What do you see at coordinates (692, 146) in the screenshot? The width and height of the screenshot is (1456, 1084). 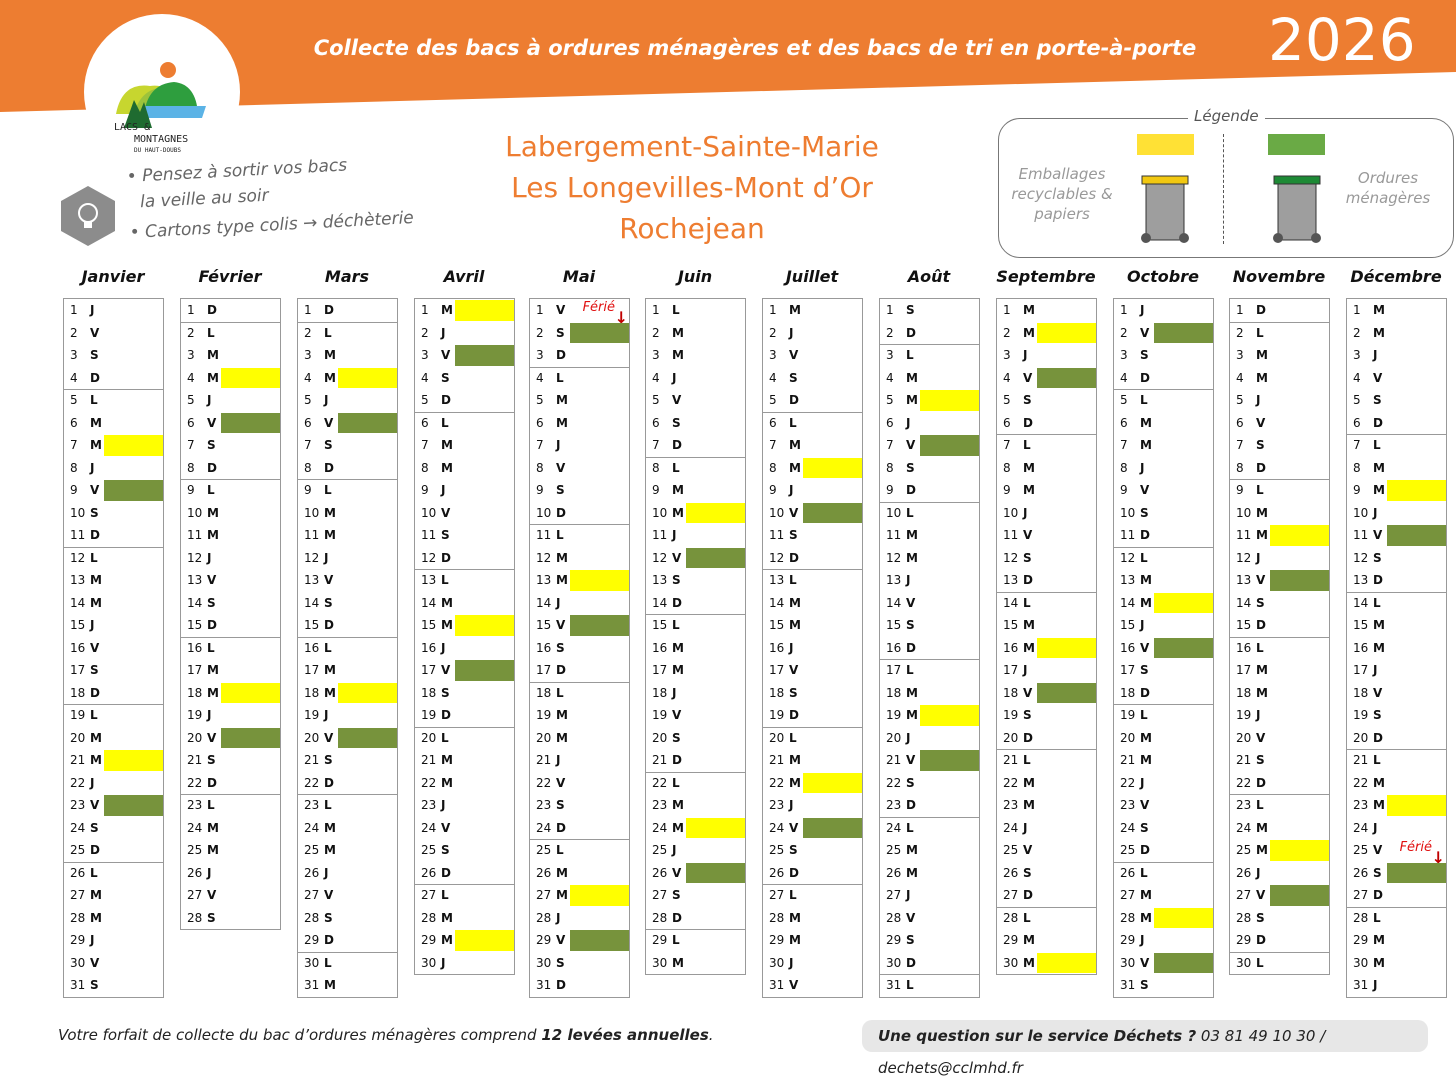 I see `town: Labergement-Sainte-Marie` at bounding box center [692, 146].